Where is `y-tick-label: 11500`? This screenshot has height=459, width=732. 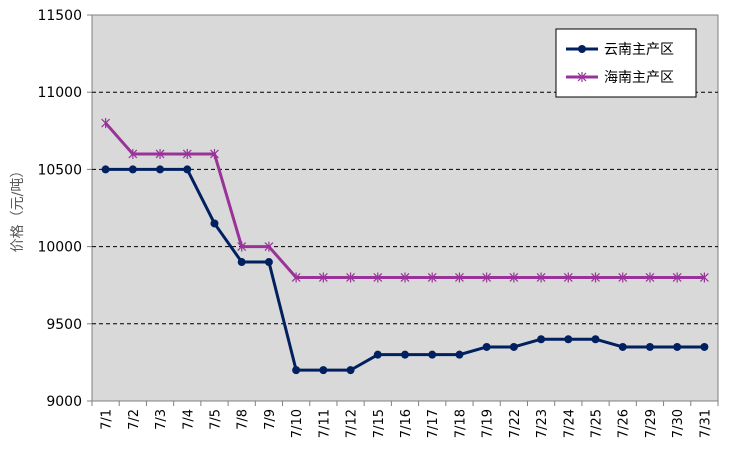 y-tick-label: 11500 is located at coordinates (59, 16).